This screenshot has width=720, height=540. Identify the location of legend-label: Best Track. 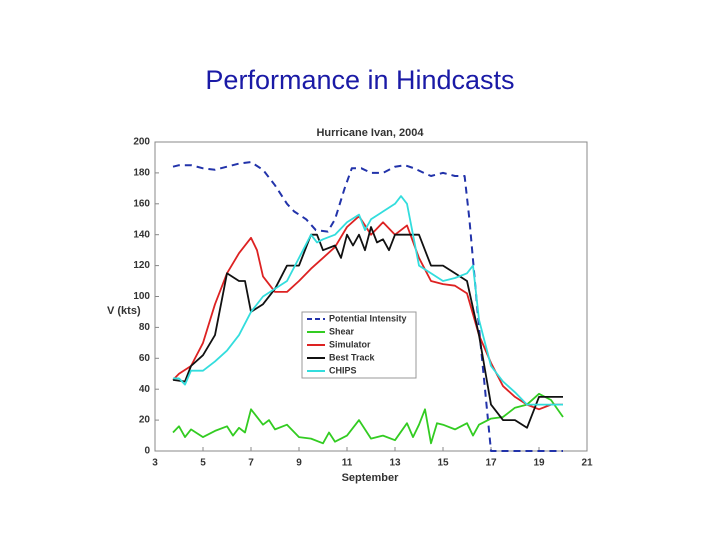
(352, 357).